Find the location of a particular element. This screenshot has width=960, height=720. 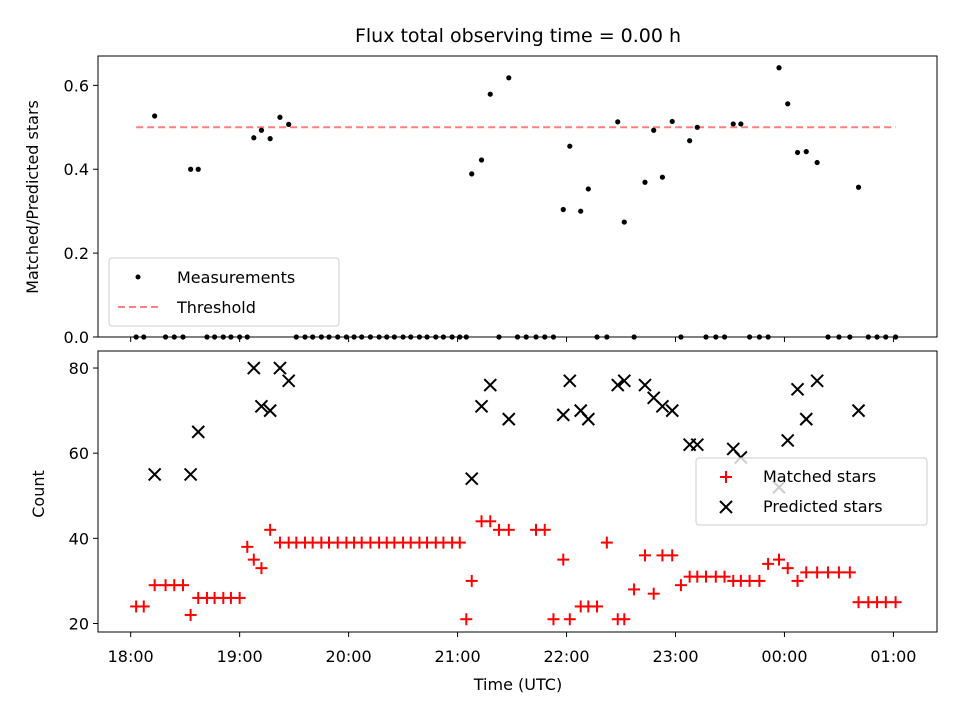

x-tick-label: 01:00 is located at coordinates (893, 656).